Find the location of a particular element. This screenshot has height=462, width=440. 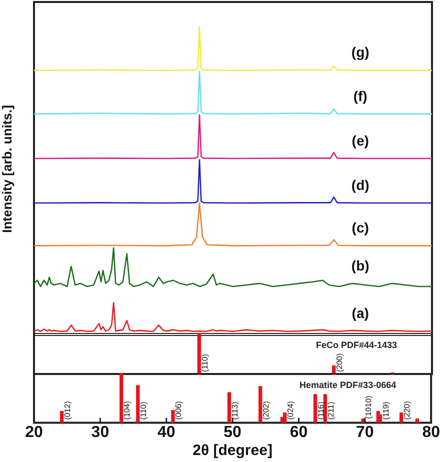

text: Hematite PDF#33-0664 is located at coordinates (348, 385).